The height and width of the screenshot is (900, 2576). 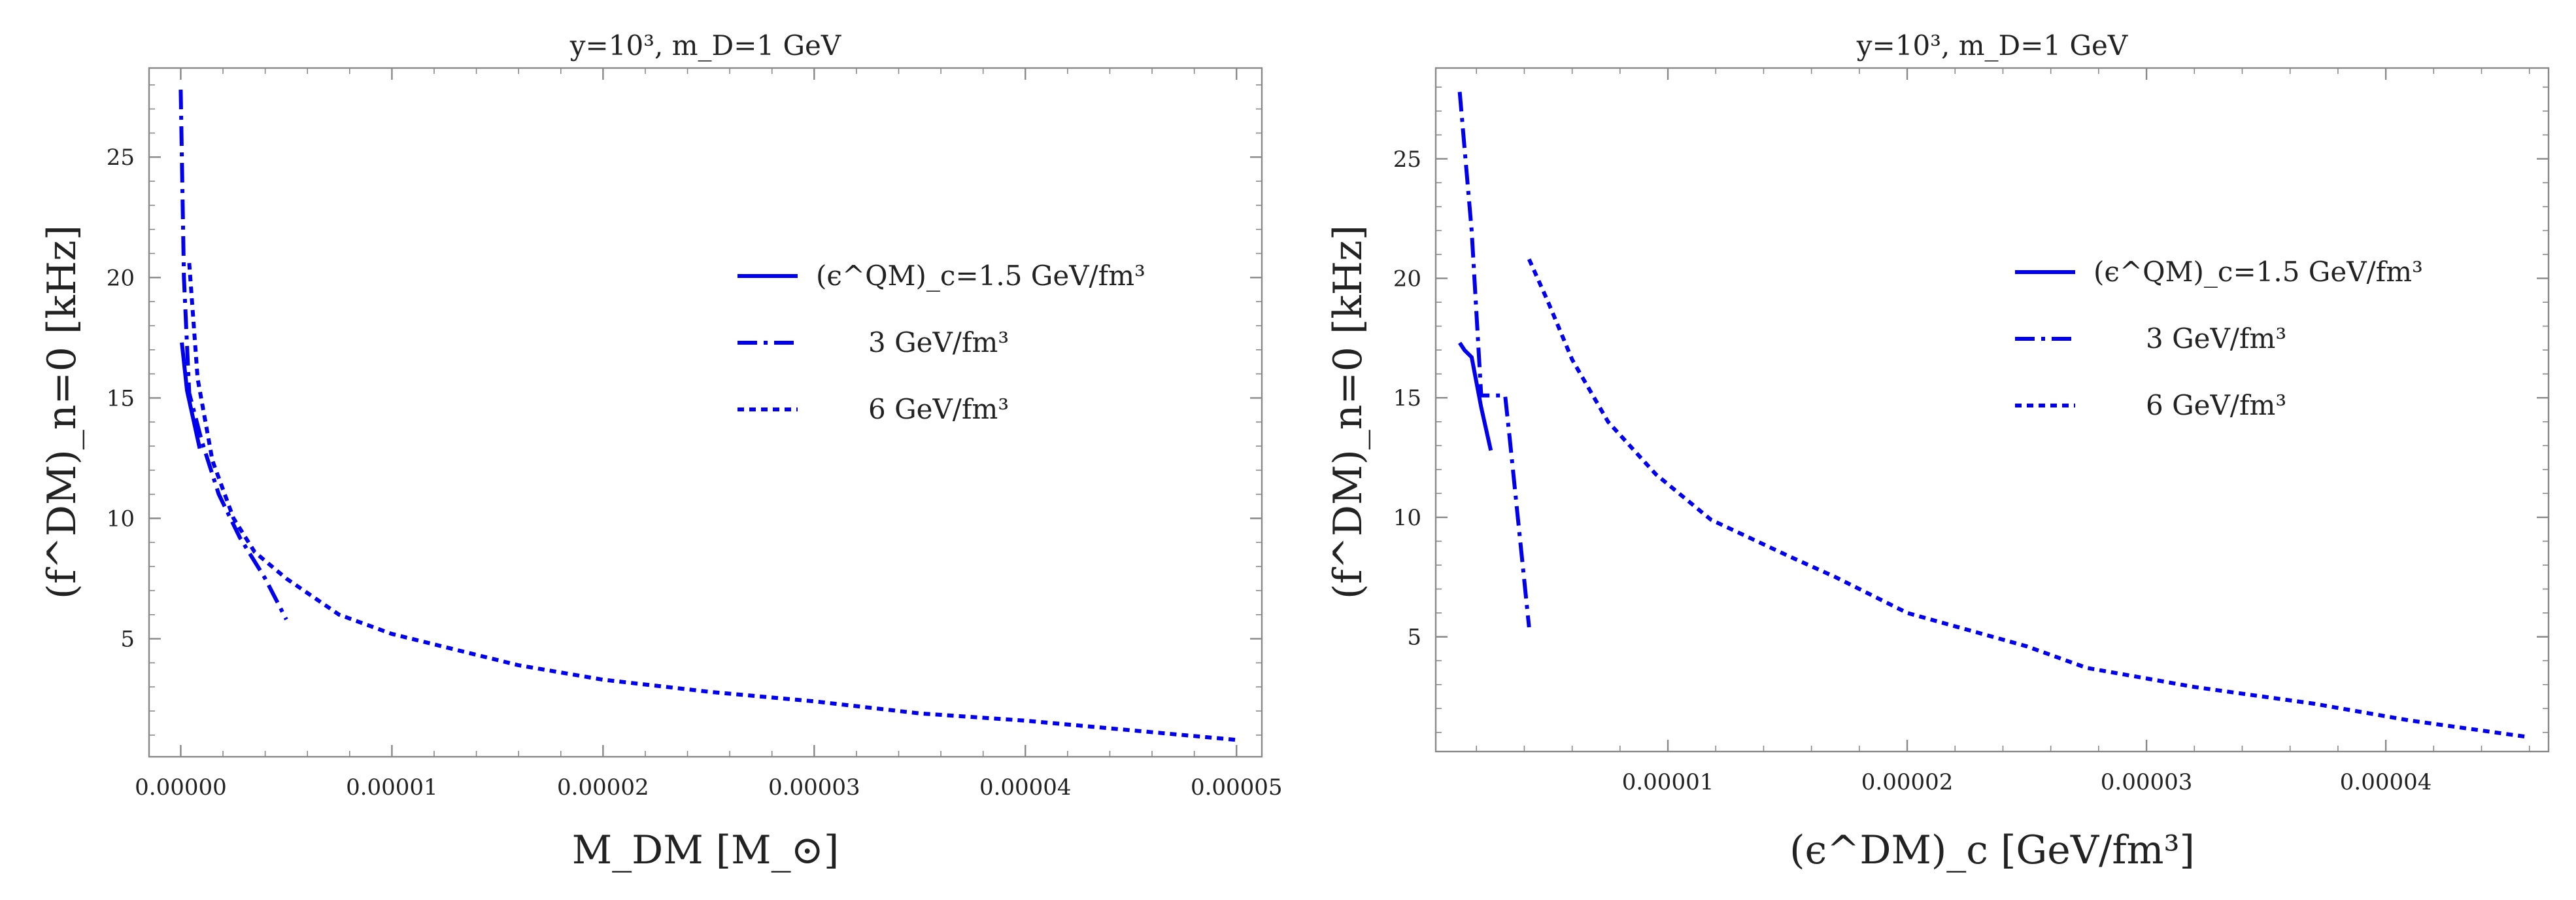 I want to click on x-tick-label: 0.00000, so click(x=181, y=788).